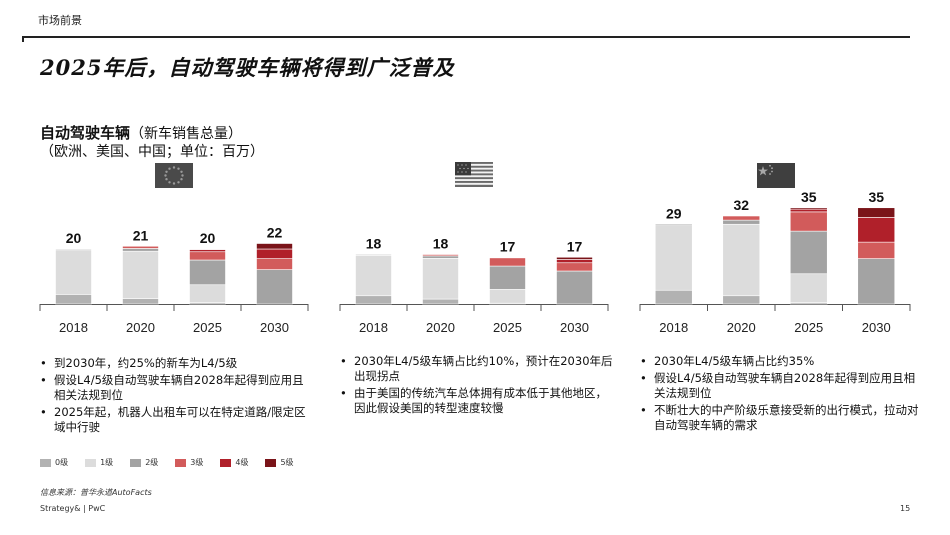 The width and height of the screenshot is (950, 535). What do you see at coordinates (141, 235) in the screenshot?
I see `total-label: 21` at bounding box center [141, 235].